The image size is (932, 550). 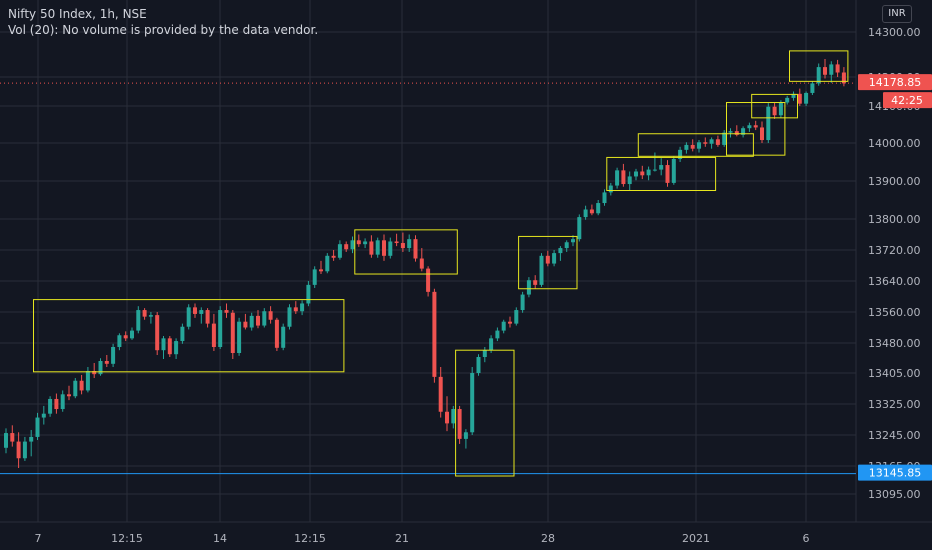 What do you see at coordinates (38, 538) in the screenshot?
I see `x-tick-label: 7` at bounding box center [38, 538].